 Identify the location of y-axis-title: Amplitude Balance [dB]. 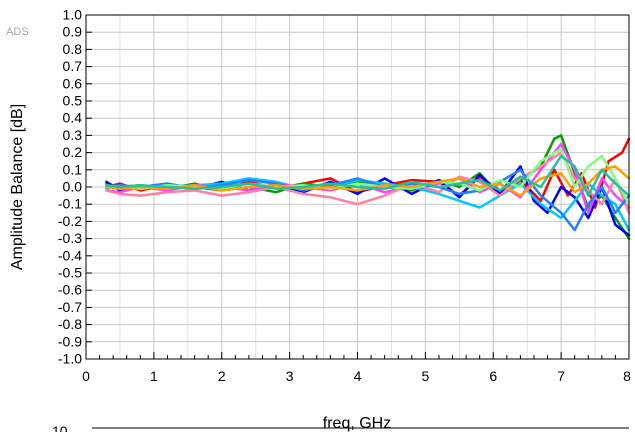
(17, 187).